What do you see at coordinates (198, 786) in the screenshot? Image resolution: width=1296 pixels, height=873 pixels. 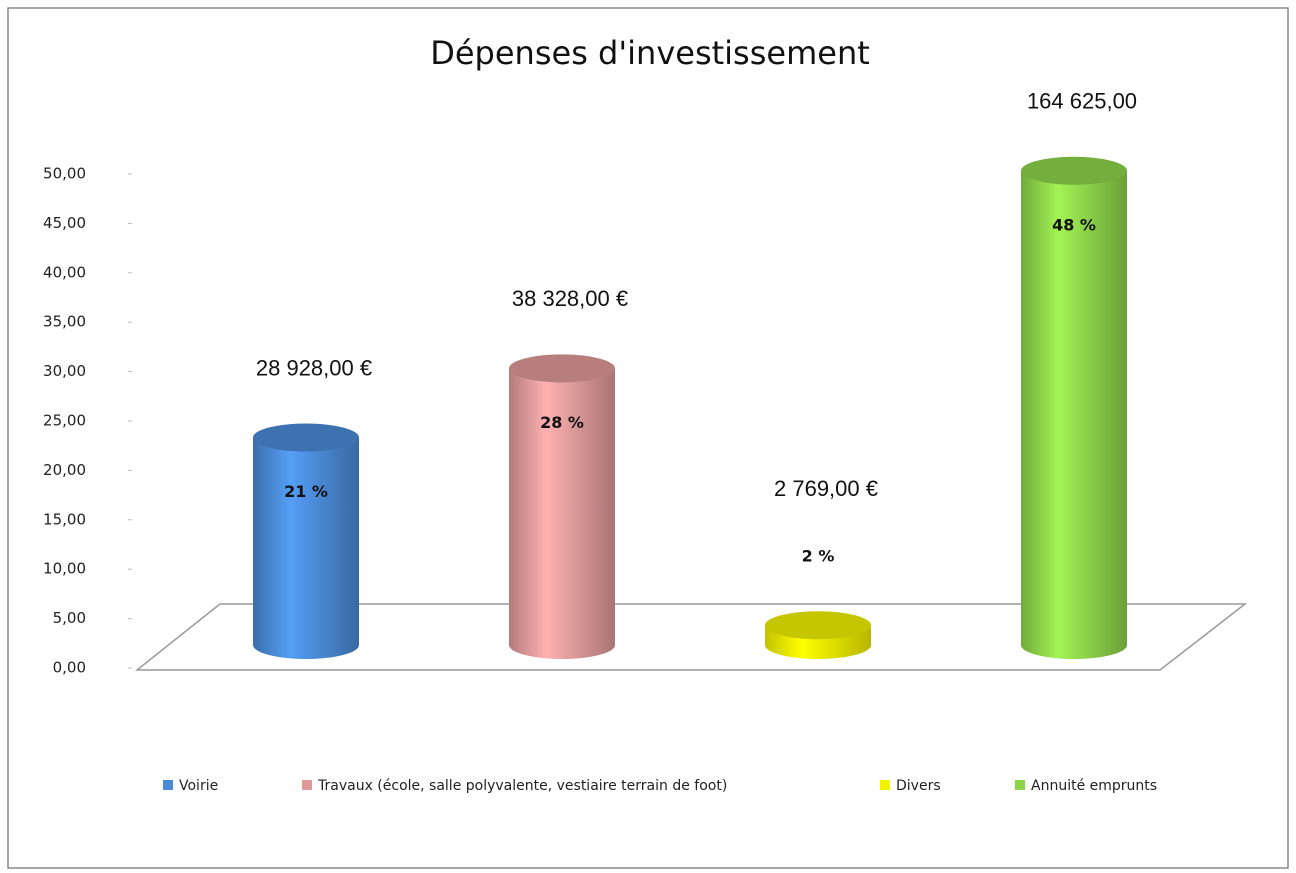 I see `legend-label: Voirie` at bounding box center [198, 786].